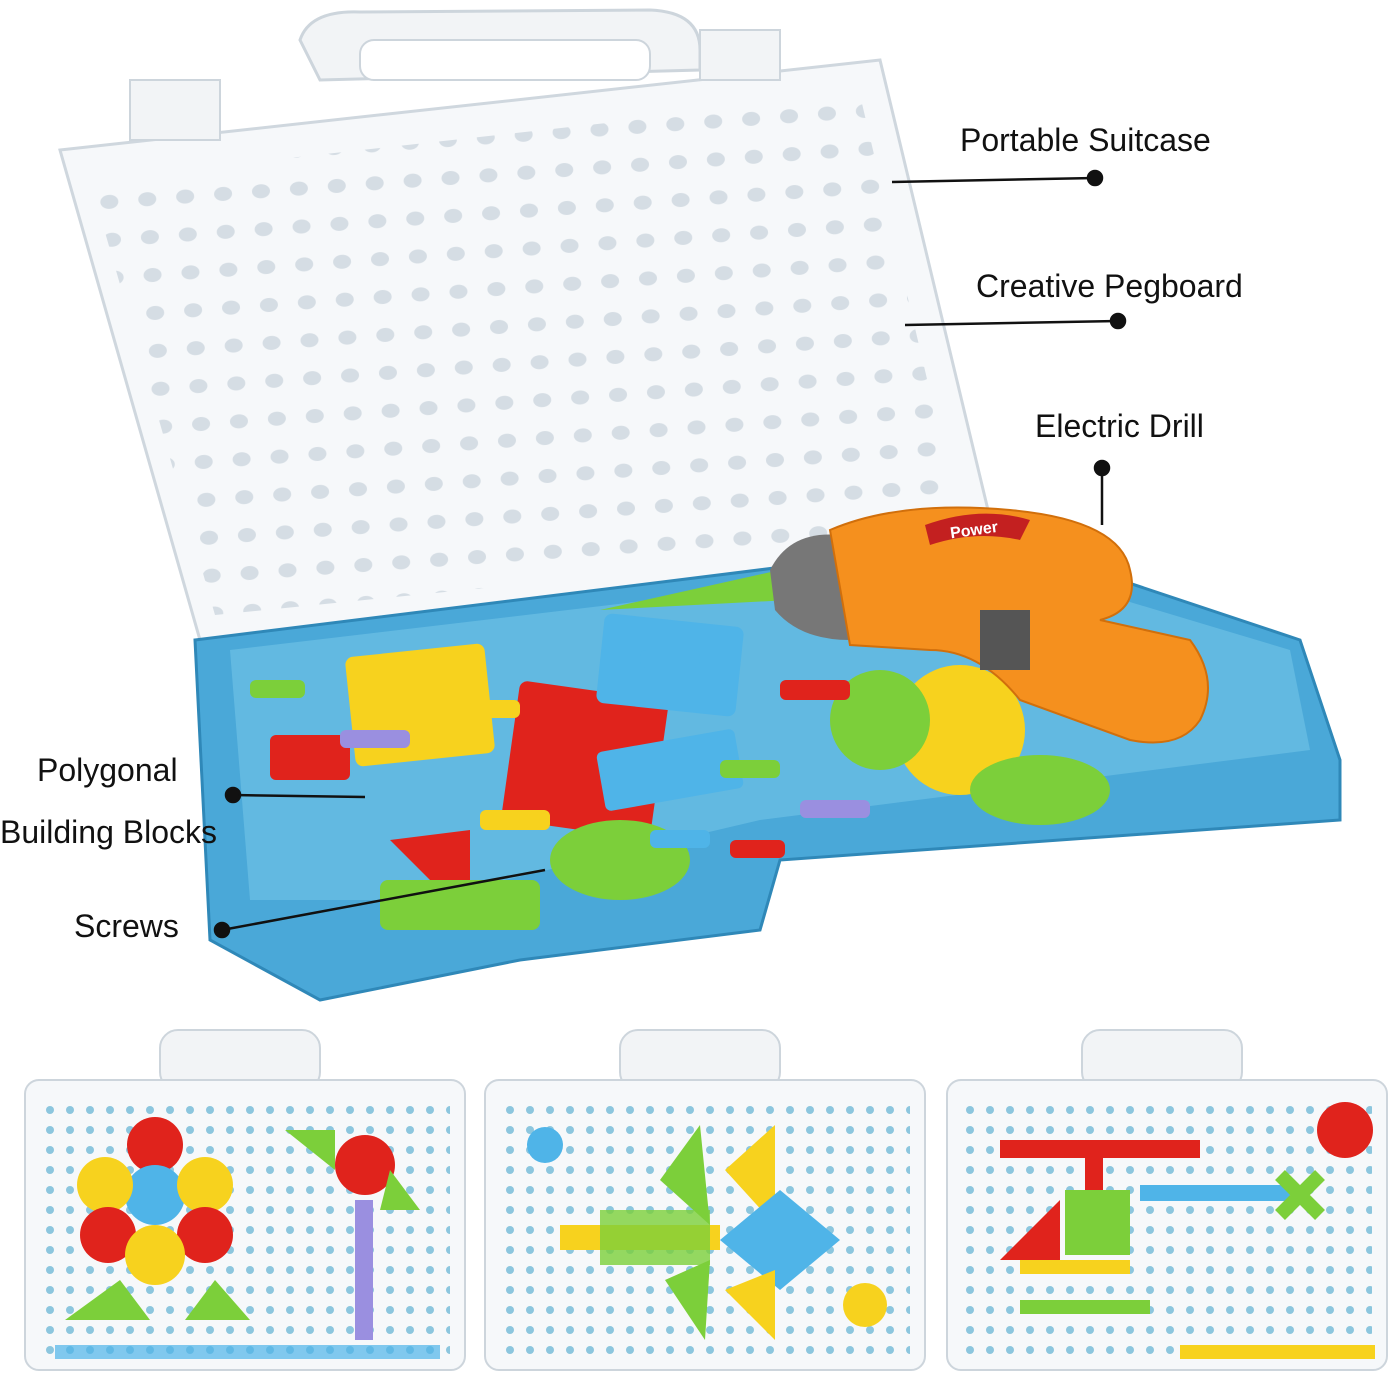 This screenshot has height=1375, width=1389. Describe the element at coordinates (1109, 286) in the screenshot. I see `label-creative-pegboard: Creative Pegboard` at that location.